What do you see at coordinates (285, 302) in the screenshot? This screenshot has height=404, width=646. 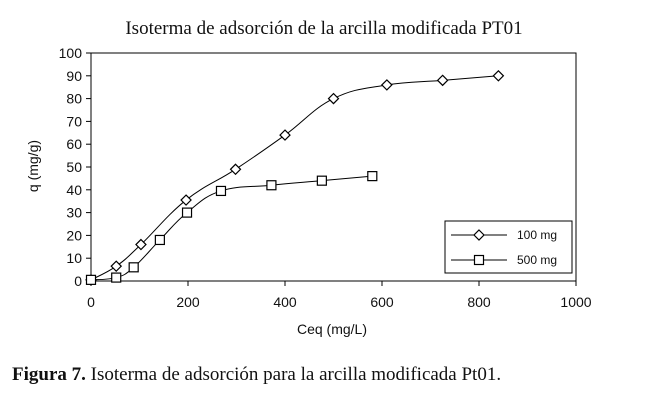 I see `x-tick-label: 400` at bounding box center [285, 302].